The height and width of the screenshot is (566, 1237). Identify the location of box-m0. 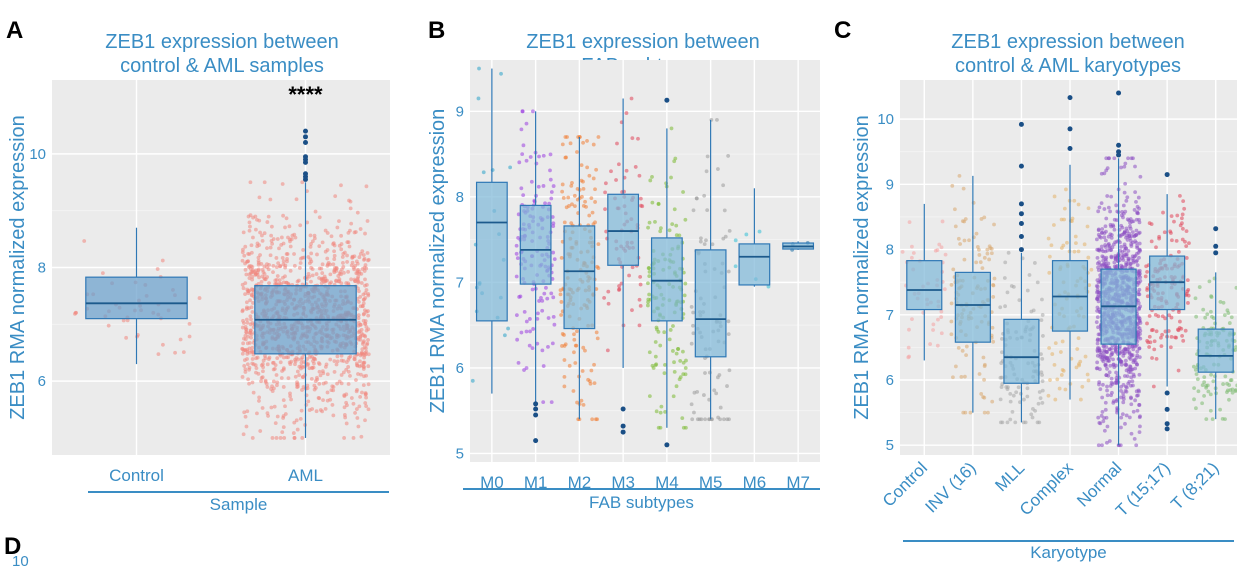
(491, 231).